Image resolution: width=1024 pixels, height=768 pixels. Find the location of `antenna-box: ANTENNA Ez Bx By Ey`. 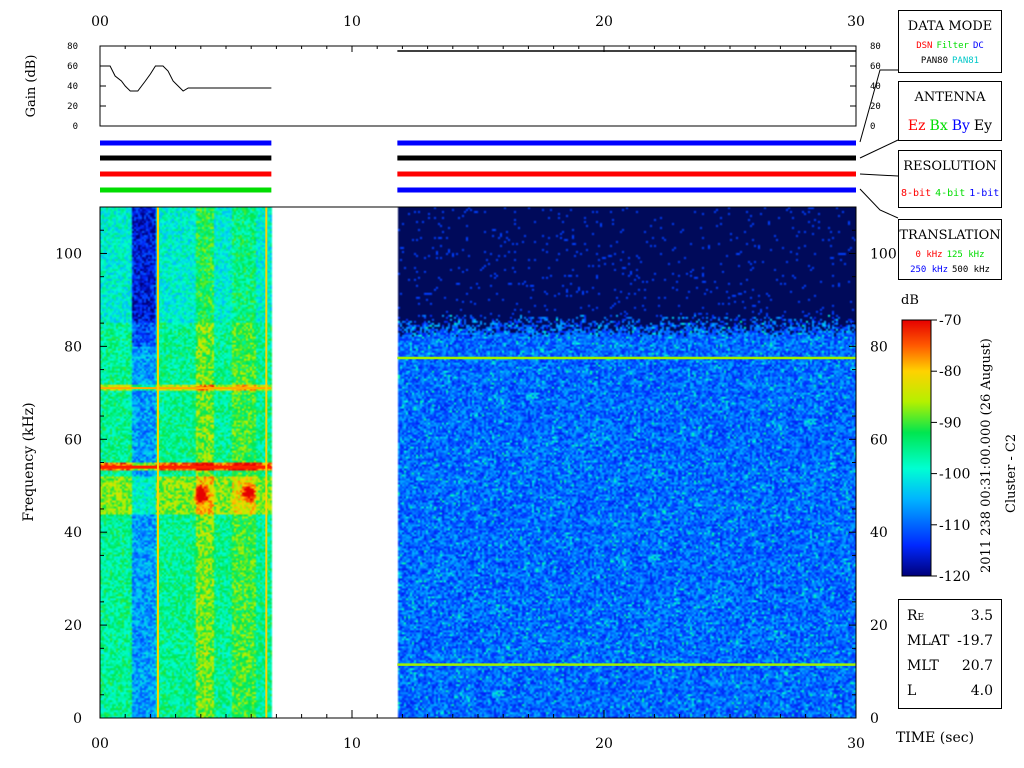

antenna-box: ANTENNA Ez Bx By Ey is located at coordinates (950, 111).